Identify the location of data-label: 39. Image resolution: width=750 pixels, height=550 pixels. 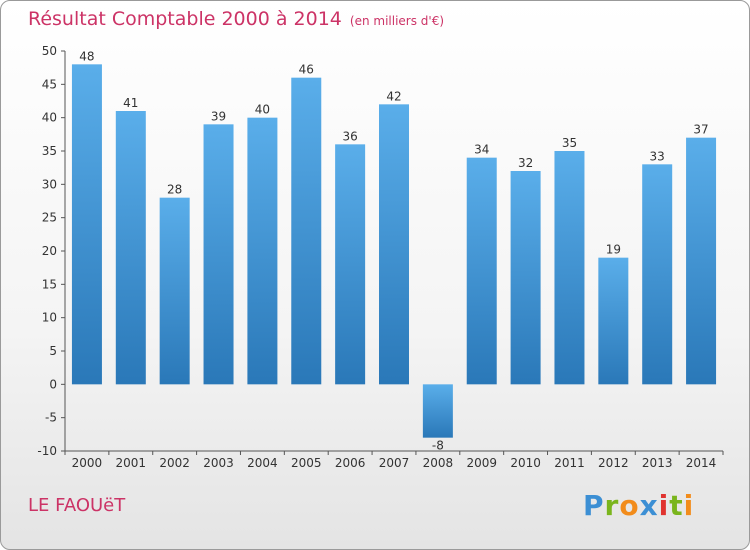
(218, 116).